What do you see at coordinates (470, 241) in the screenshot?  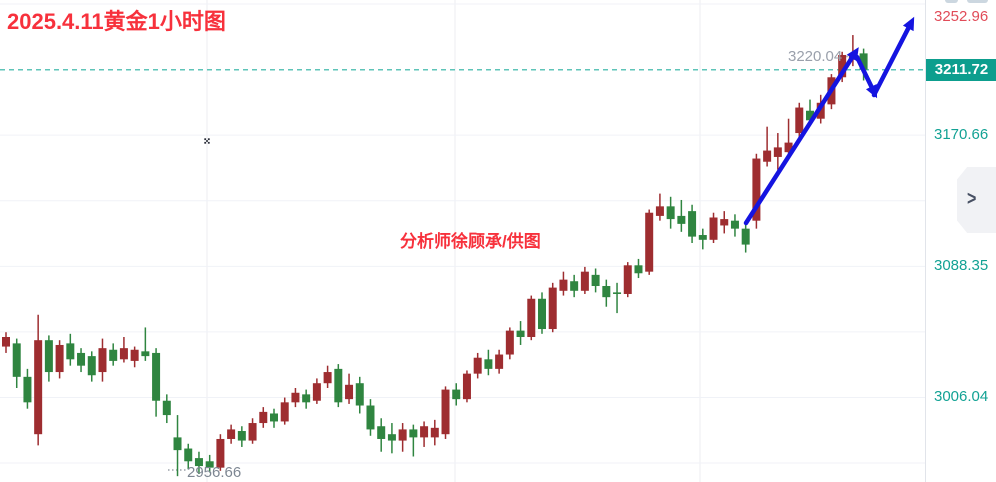 I see `analyst-credit: 分析师徐顾承/供图` at bounding box center [470, 241].